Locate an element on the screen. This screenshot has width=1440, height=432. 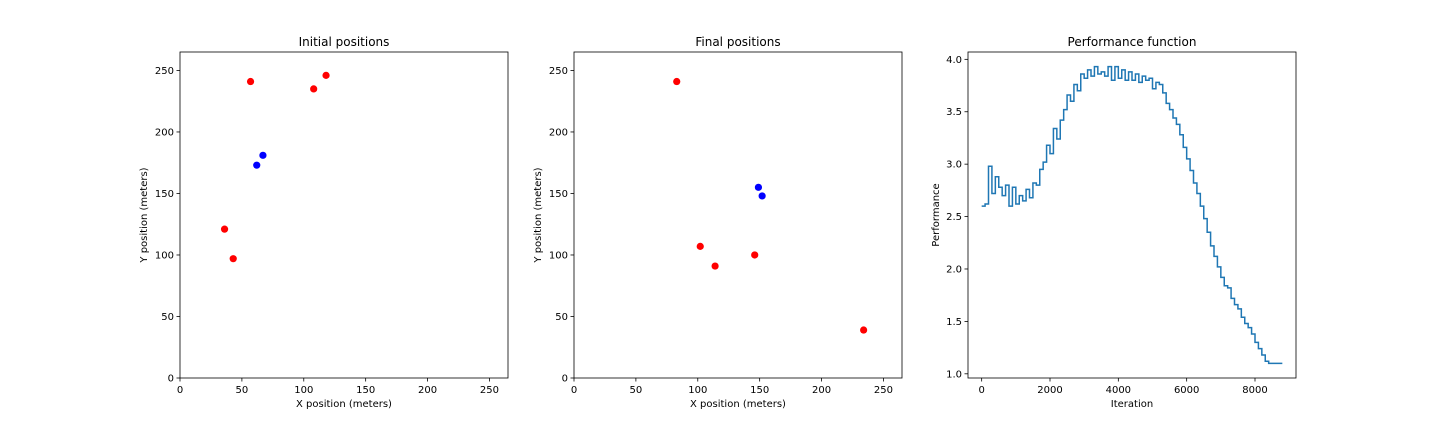
performance-xlabel: Iteration is located at coordinates (1132, 404).